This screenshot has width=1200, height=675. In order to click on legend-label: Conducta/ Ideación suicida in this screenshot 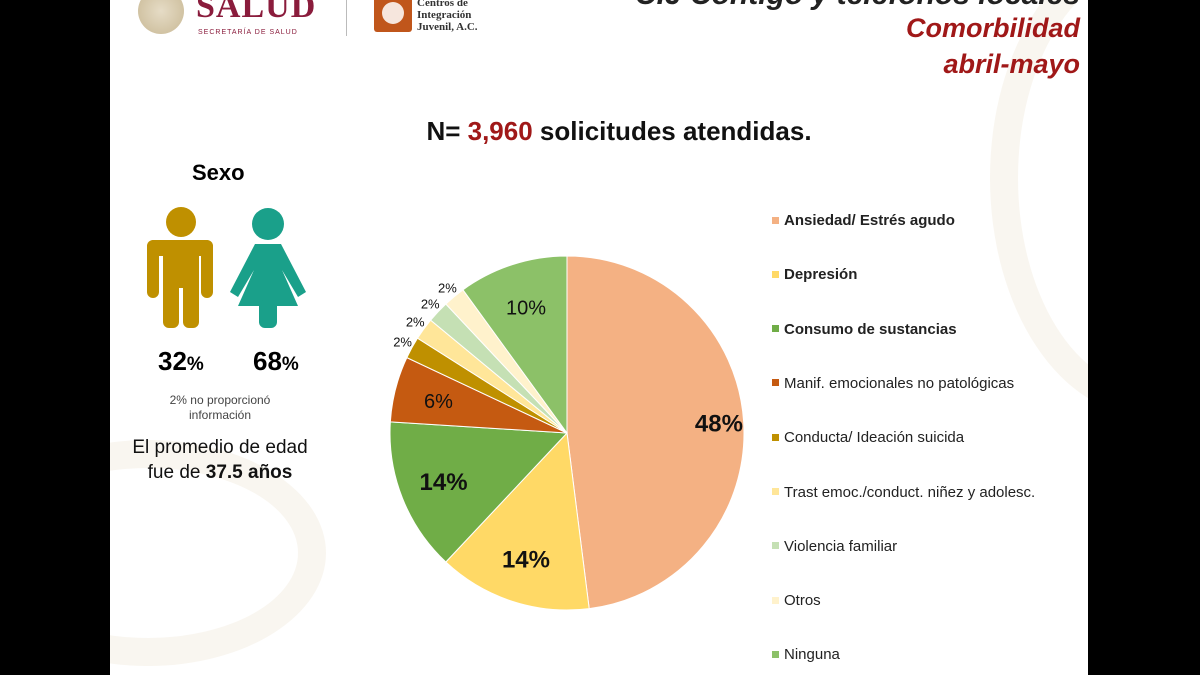, I will do `click(874, 438)`.